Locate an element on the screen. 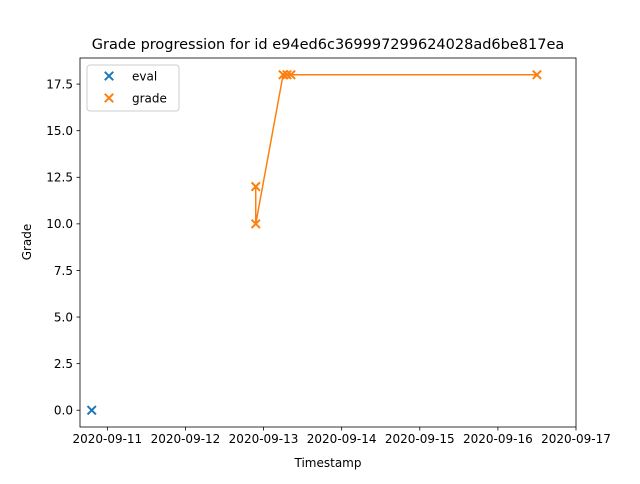  legend-label-grade: grade is located at coordinates (149, 98).